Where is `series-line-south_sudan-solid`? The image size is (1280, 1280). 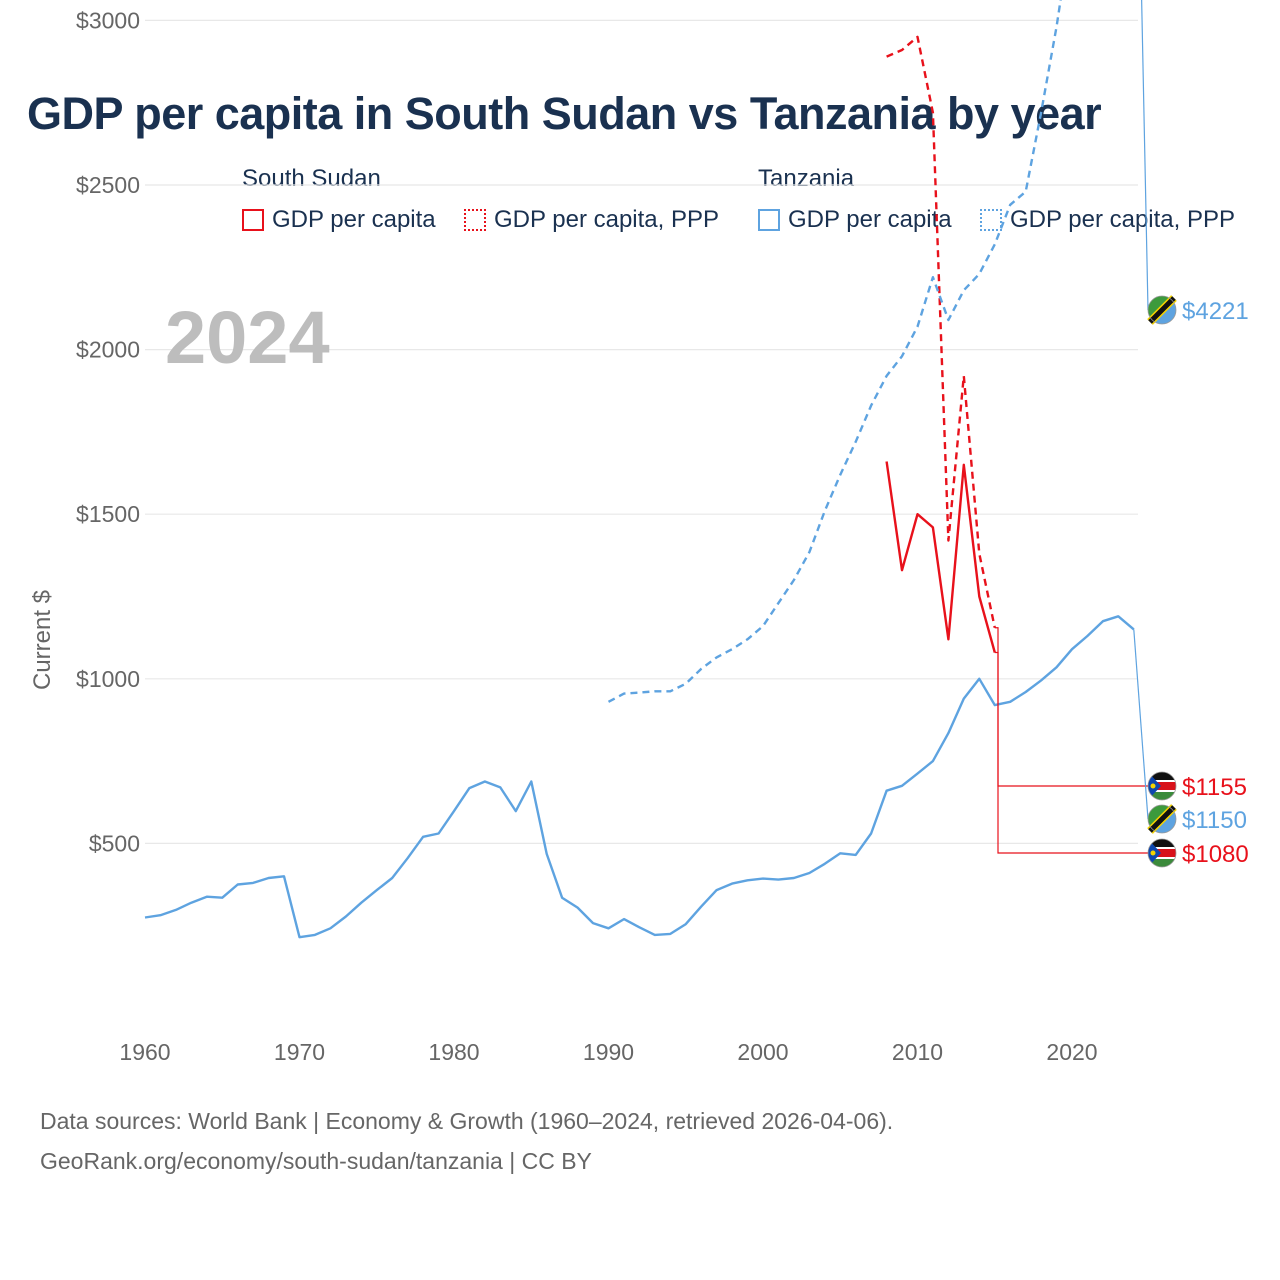
series-line-south_sudan-solid is located at coordinates (940, 557).